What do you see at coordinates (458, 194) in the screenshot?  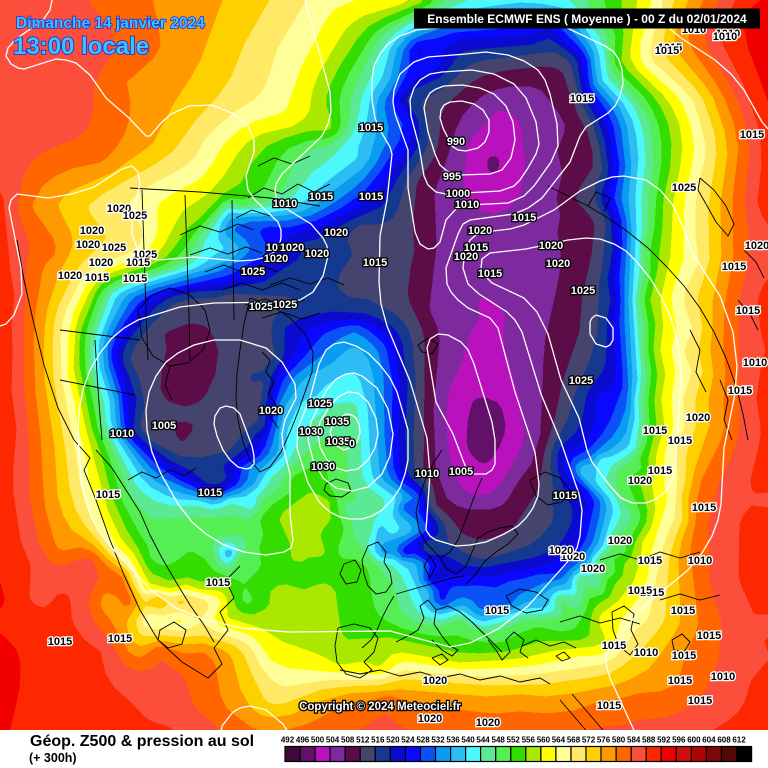 I see `svg-text: 1000` at bounding box center [458, 194].